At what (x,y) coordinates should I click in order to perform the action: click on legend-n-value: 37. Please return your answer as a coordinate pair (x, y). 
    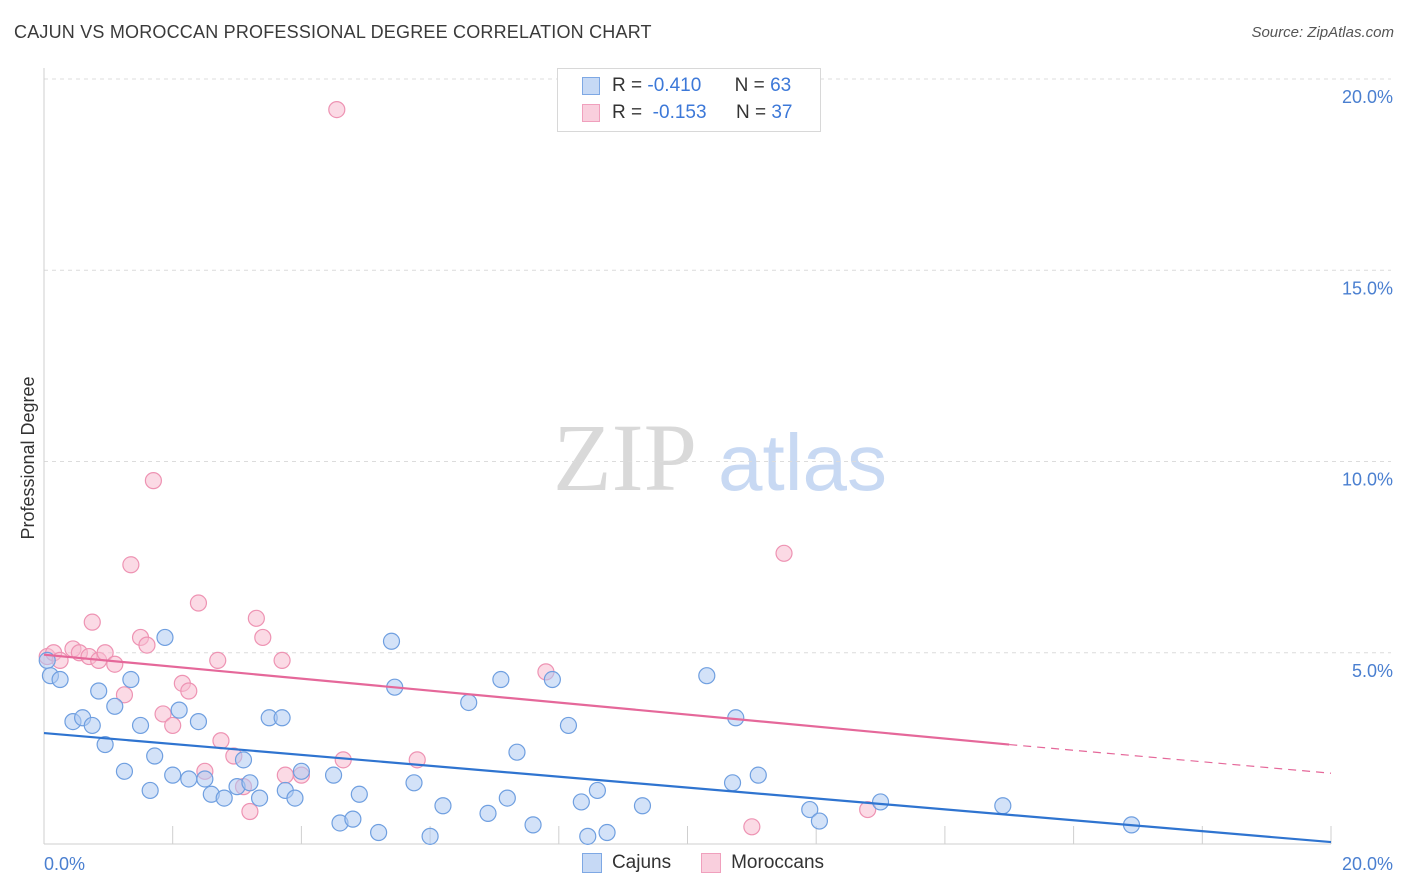
    Looking at the image, I should click on (782, 112).